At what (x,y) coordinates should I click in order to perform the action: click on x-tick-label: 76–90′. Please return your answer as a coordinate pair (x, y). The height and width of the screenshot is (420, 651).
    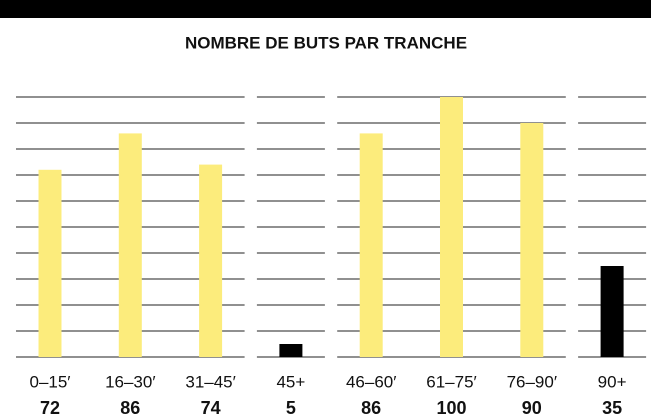
    Looking at the image, I should click on (532, 381).